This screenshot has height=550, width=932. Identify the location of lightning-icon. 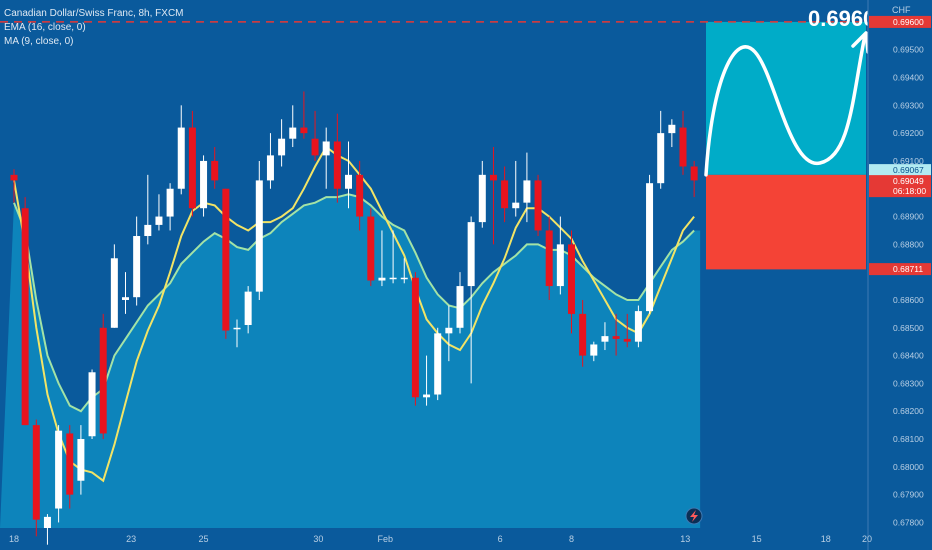
(694, 516).